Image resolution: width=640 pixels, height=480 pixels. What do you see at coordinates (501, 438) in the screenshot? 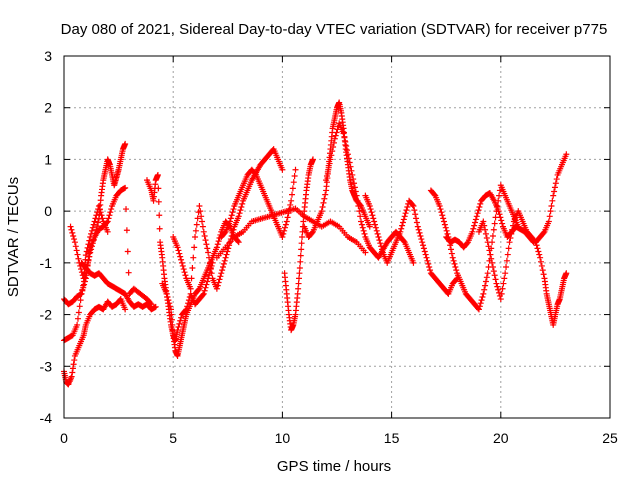
I see `x-tick-label: 20` at bounding box center [501, 438].